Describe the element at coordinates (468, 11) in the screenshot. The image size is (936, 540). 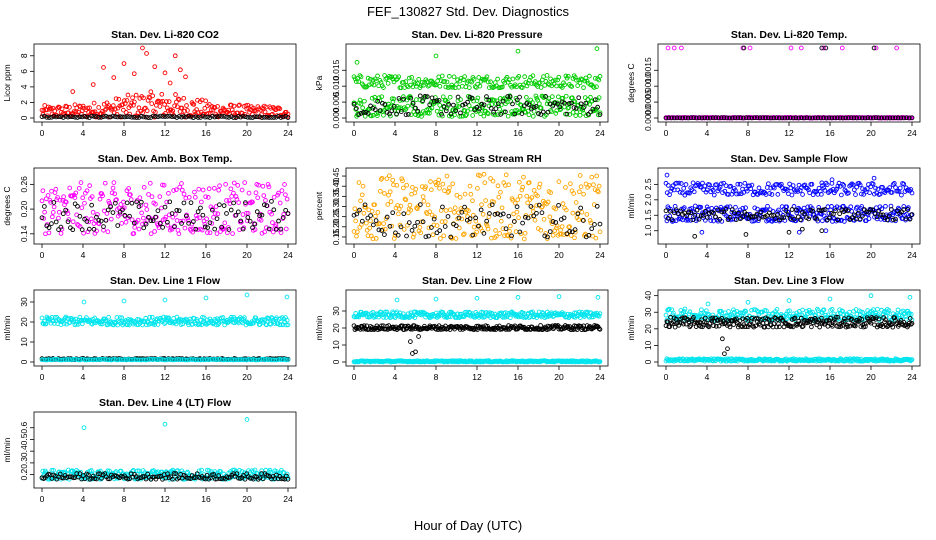
I see `figure-title: FEF_130827 Std. Dev. Diagnostics` at that location.